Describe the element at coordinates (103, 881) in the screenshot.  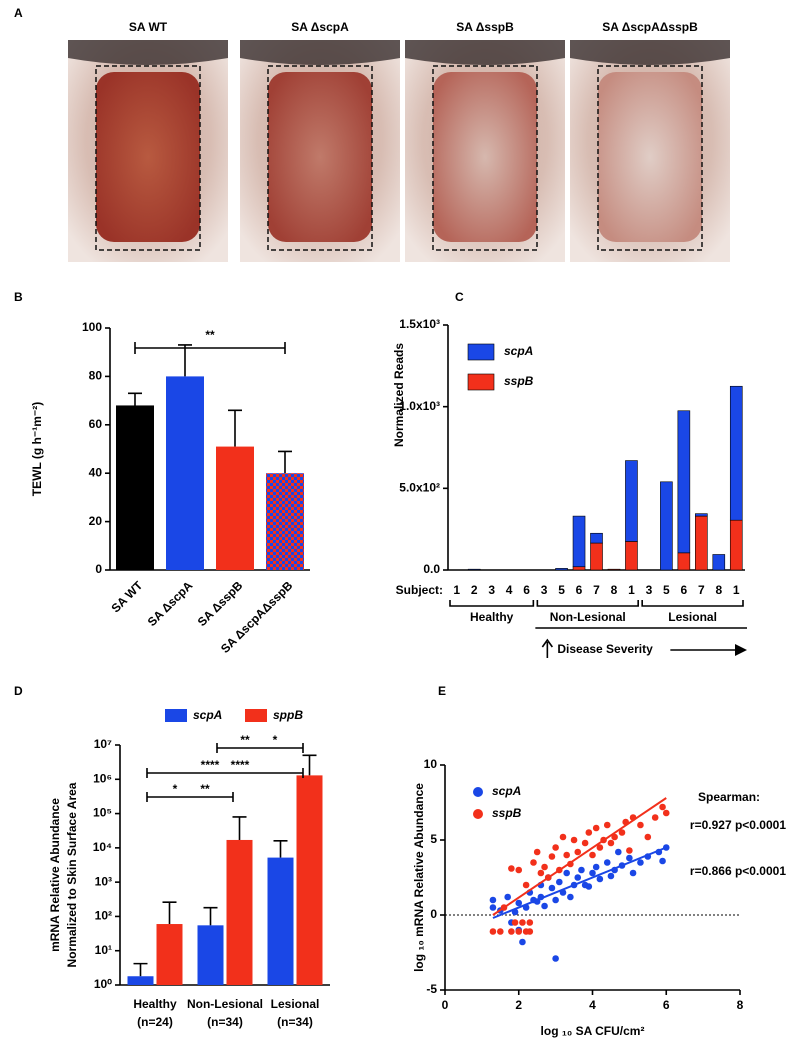
I see `y-tick-label: 10³` at that location.